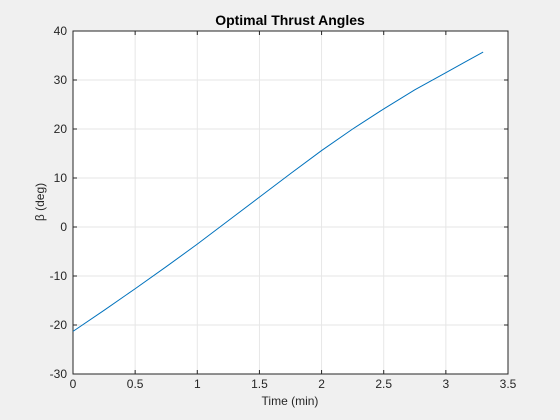  I want to click on x-tick-label: 2, so click(321, 384).